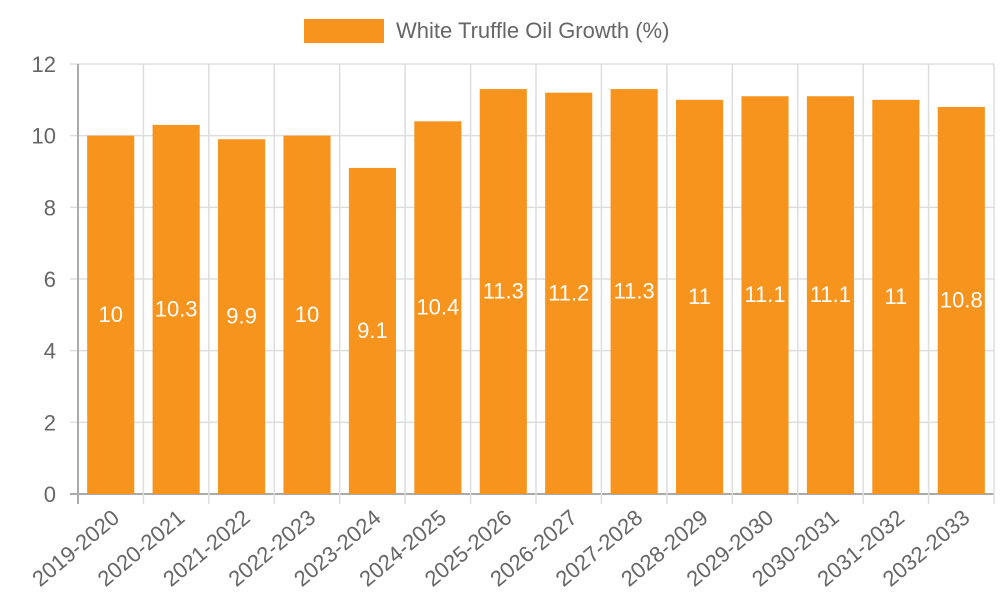 This screenshot has width=1000, height=600. Describe the element at coordinates (50, 422) in the screenshot. I see `y-tick-label: 2` at that location.